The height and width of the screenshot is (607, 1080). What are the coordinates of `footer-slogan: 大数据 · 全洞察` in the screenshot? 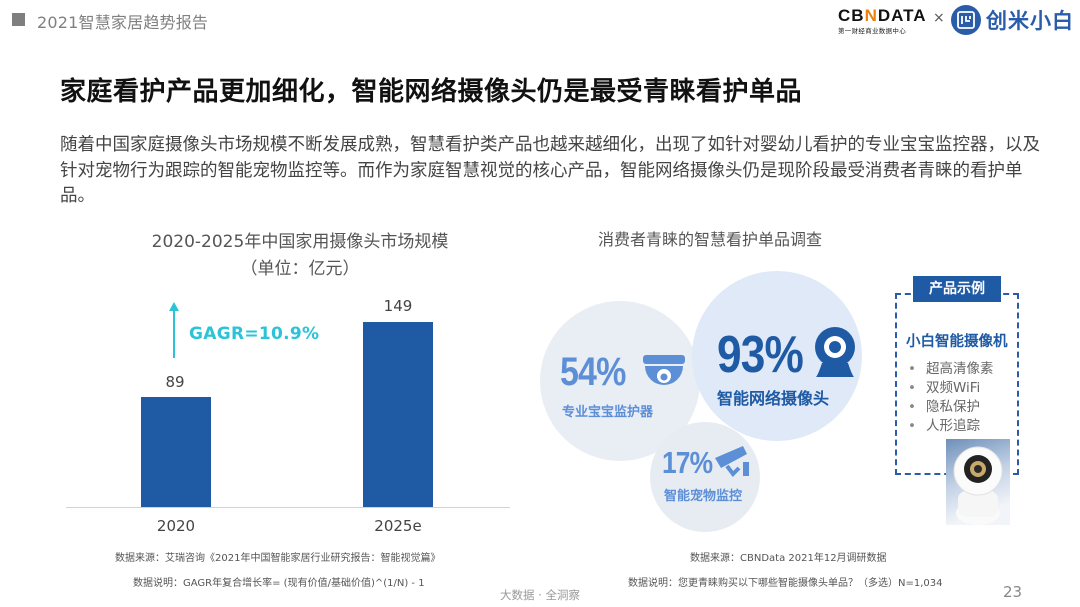 It's located at (540, 595).